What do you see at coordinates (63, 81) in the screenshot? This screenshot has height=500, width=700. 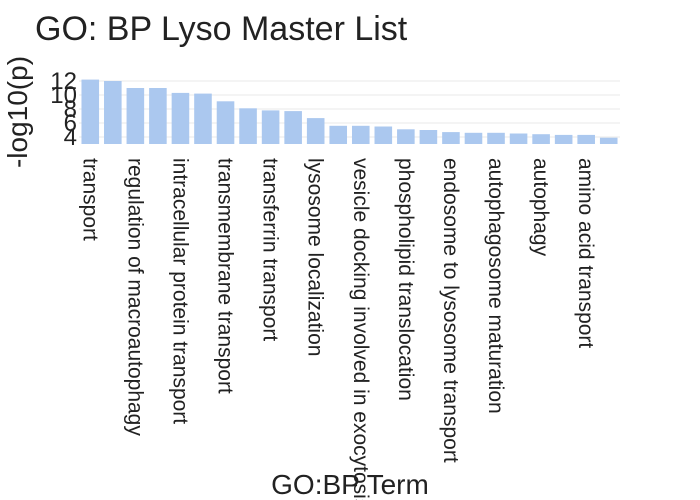 I see `y-tick-label: 12` at bounding box center [63, 81].